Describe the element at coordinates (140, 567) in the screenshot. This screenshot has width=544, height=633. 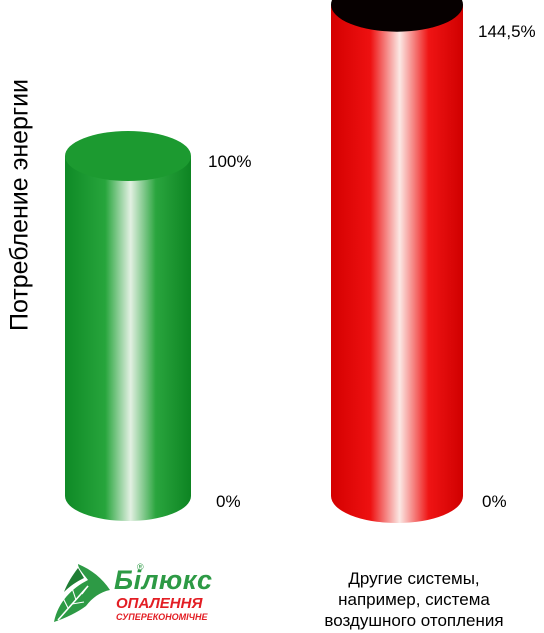
I see `registered-mark: ®` at that location.